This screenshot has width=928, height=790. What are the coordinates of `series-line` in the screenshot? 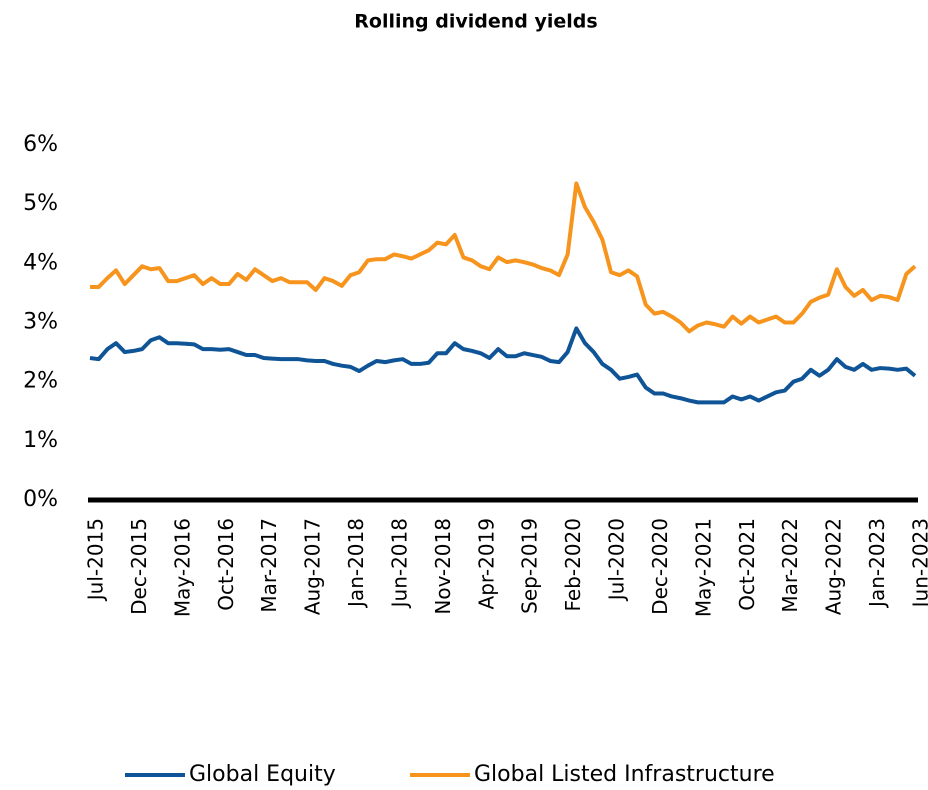 It's located at (503, 365).